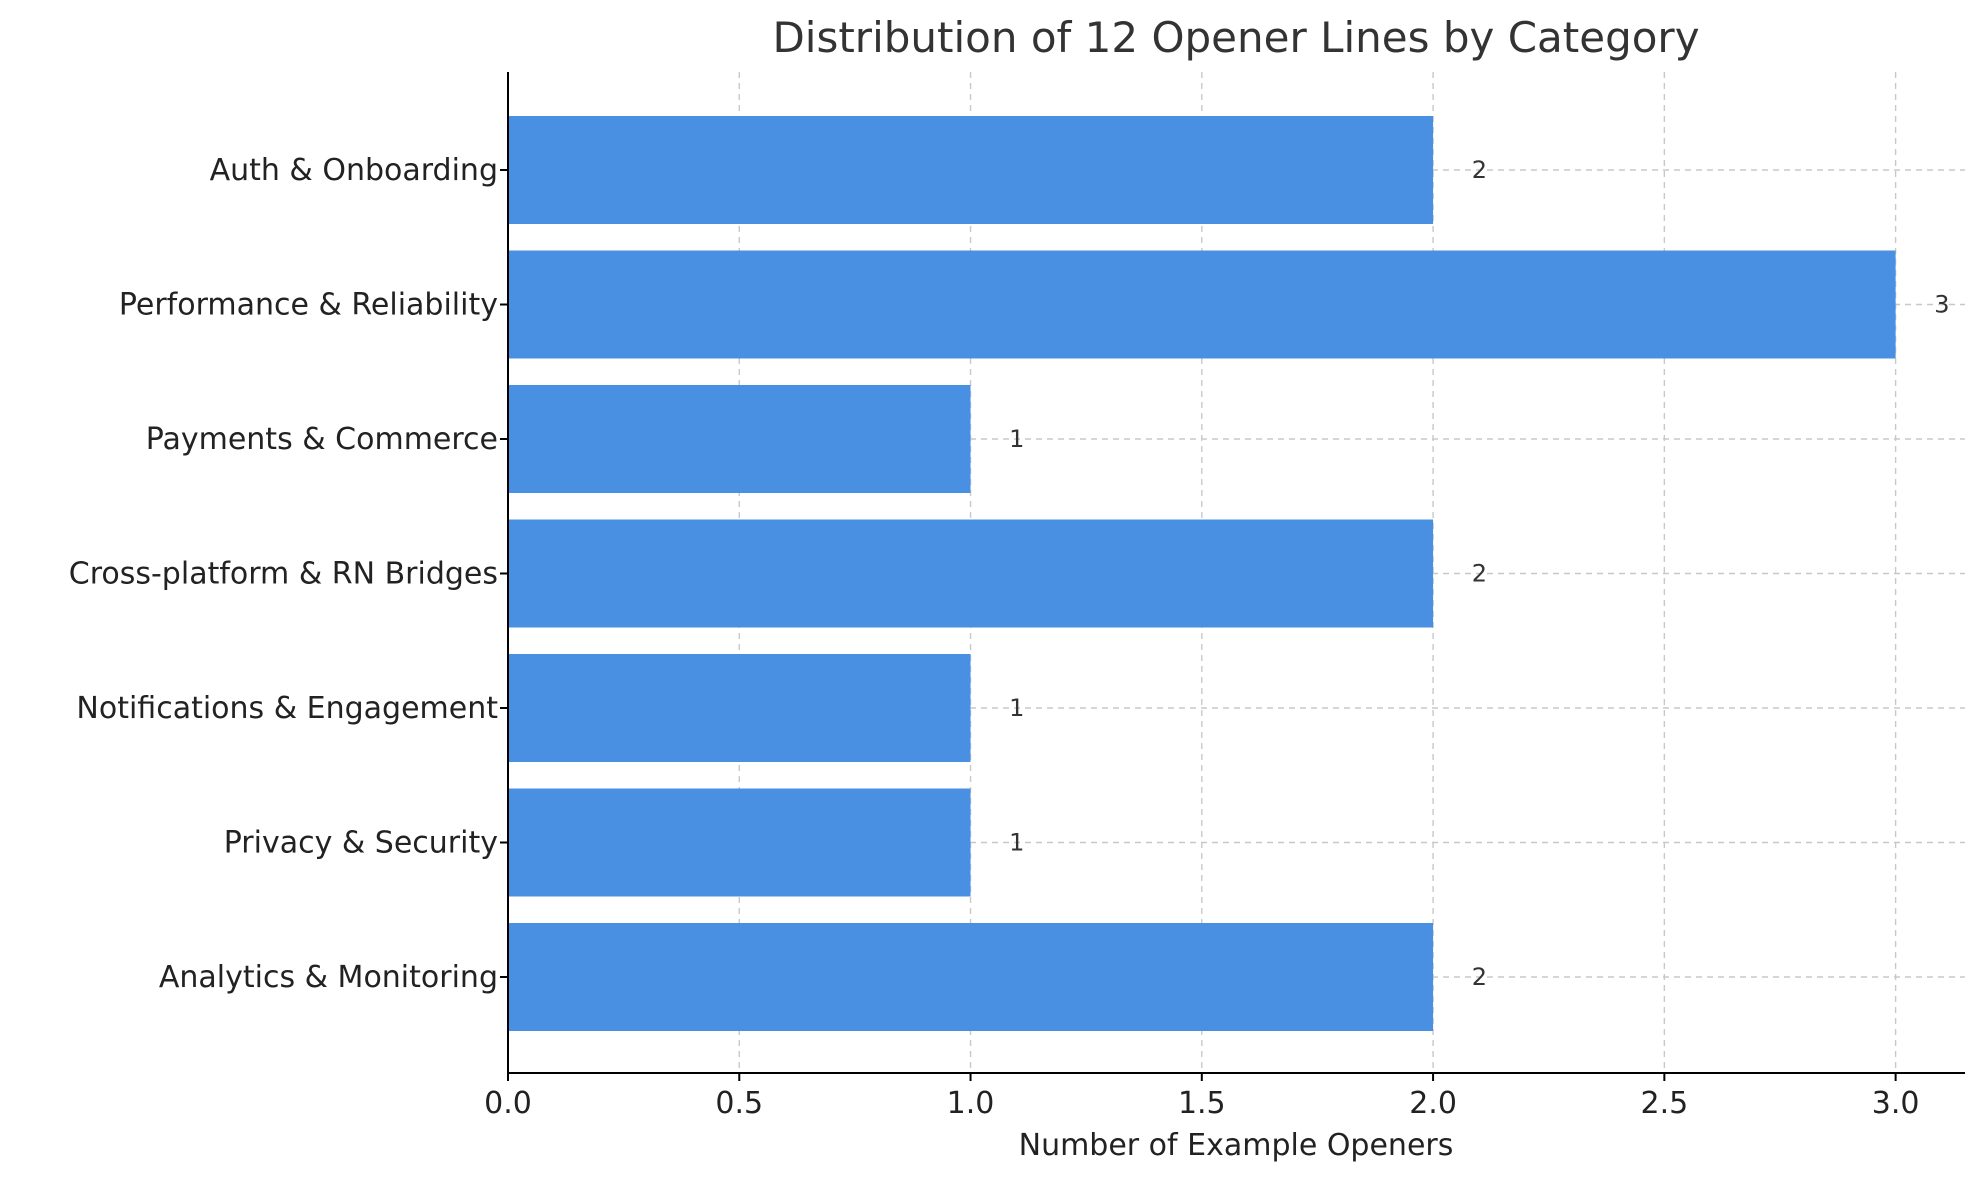 The image size is (1980, 1180). What do you see at coordinates (308, 305) in the screenshot?
I see `y-tick-label: Performance & Reliability` at bounding box center [308, 305].